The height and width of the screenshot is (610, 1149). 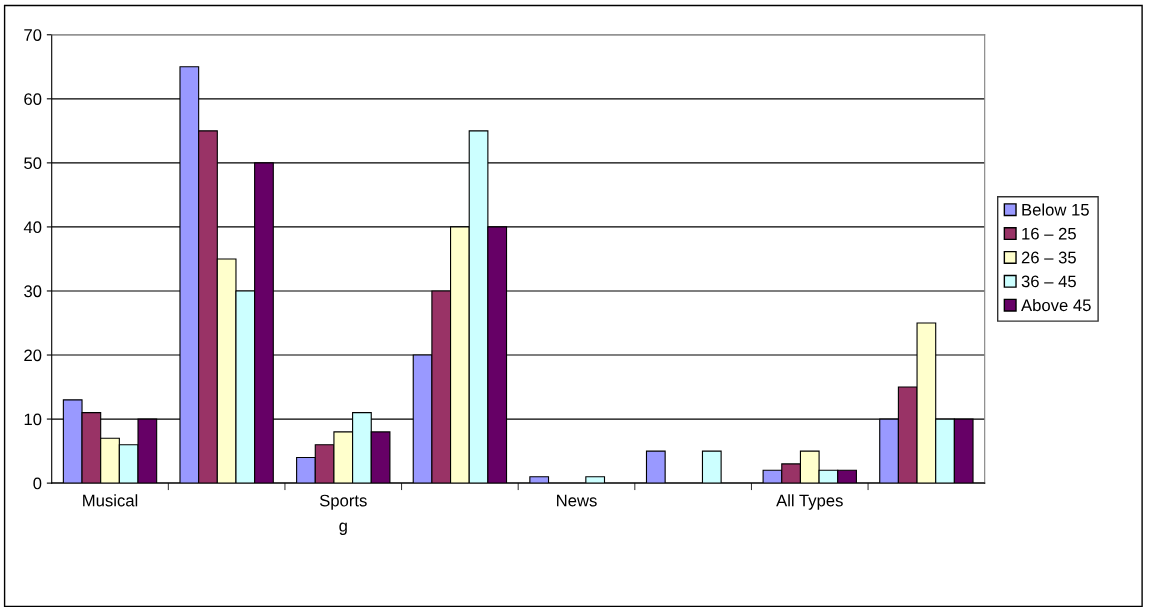 What do you see at coordinates (110, 500) in the screenshot?
I see `x-tick-label: Musical` at bounding box center [110, 500].